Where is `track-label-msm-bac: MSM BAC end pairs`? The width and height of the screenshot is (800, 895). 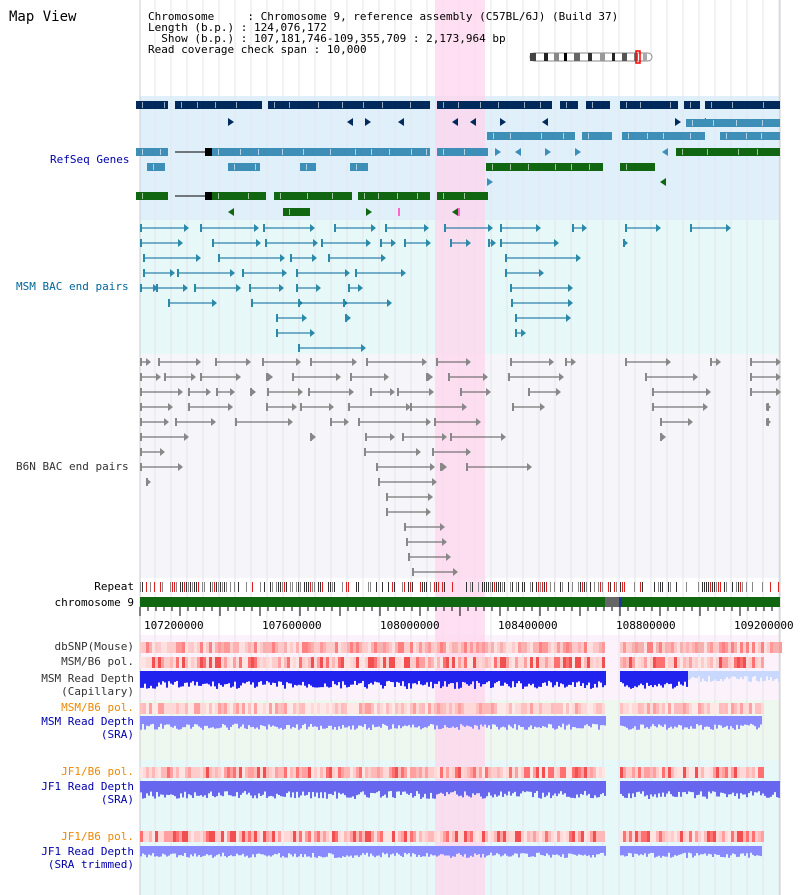
track-label-msm-bac: MSM BAC end pairs is located at coordinates (72, 286).